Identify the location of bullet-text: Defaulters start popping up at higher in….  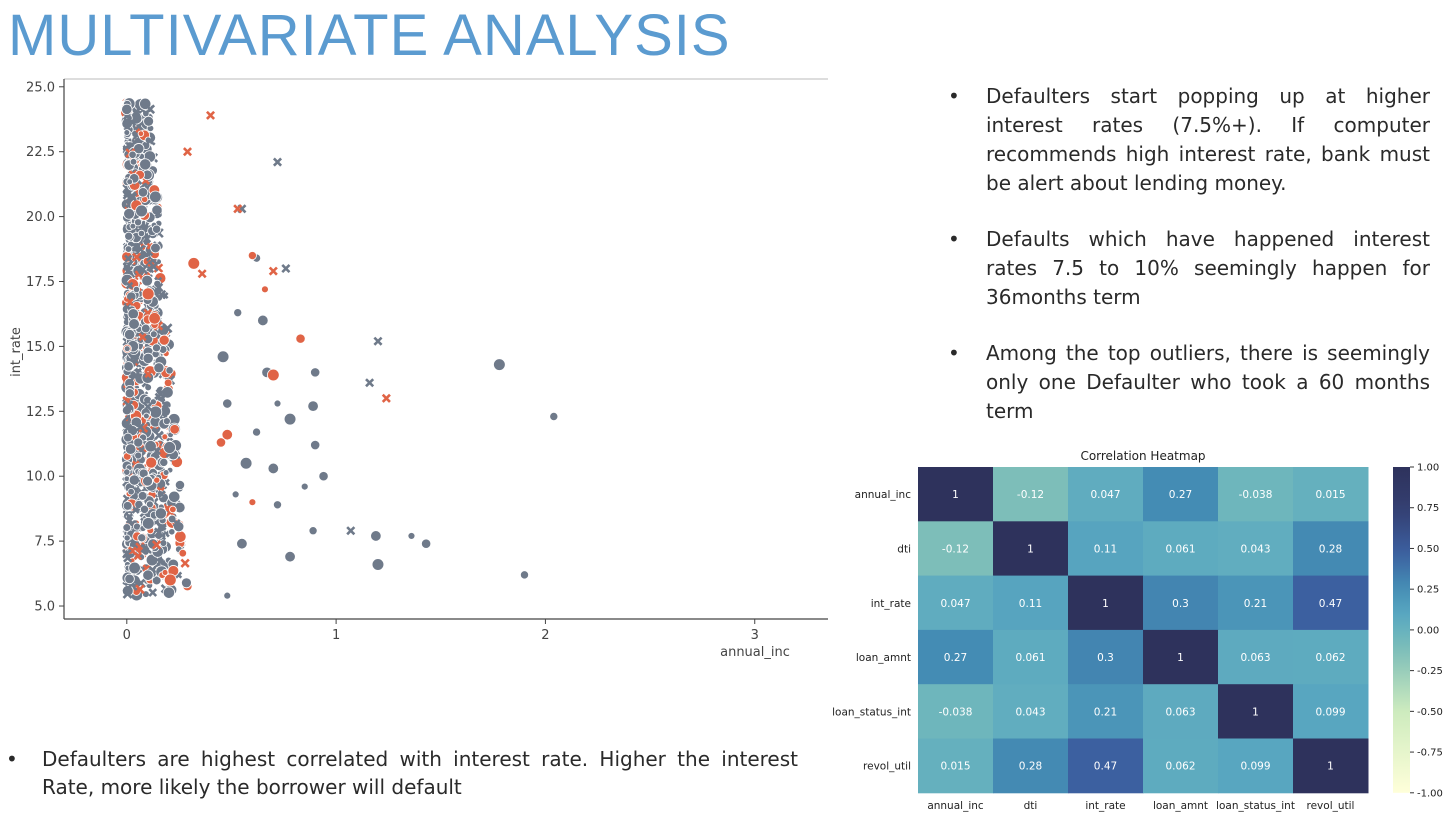
(1208, 139).